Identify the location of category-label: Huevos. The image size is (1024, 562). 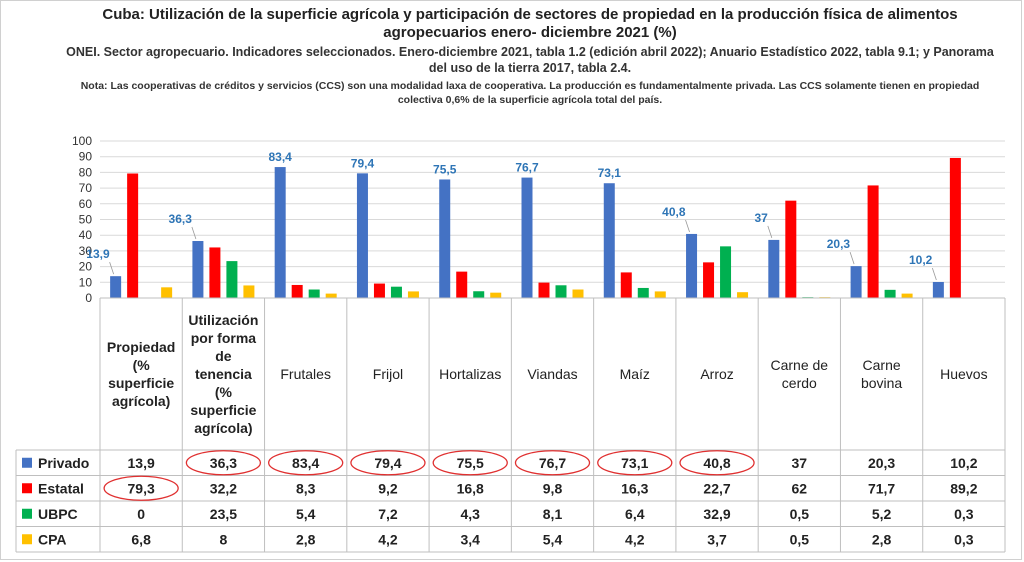
(964, 374).